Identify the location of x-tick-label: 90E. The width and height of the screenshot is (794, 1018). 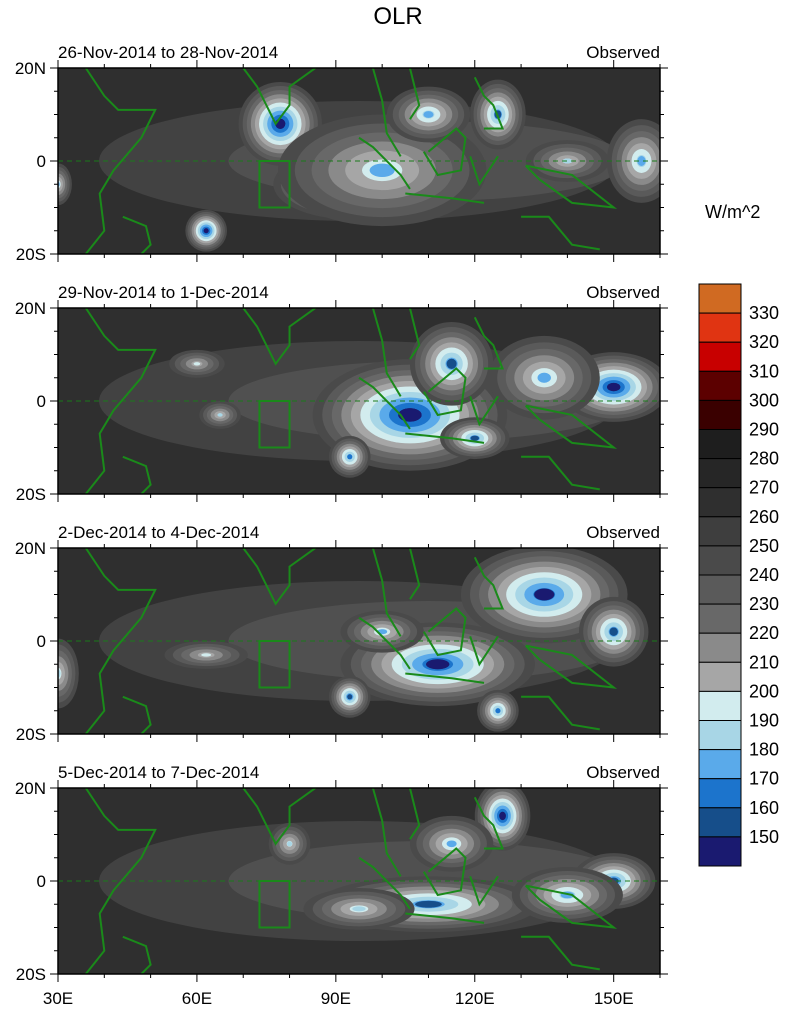
(336, 998).